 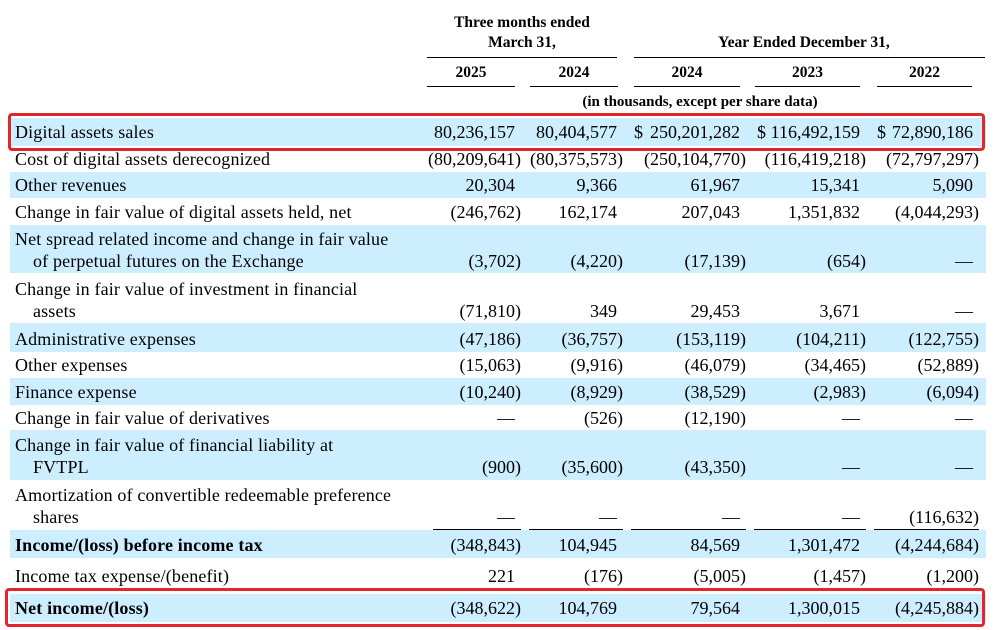 I want to click on row-label-line: Income/(loss) before income tax, so click(x=139, y=545).